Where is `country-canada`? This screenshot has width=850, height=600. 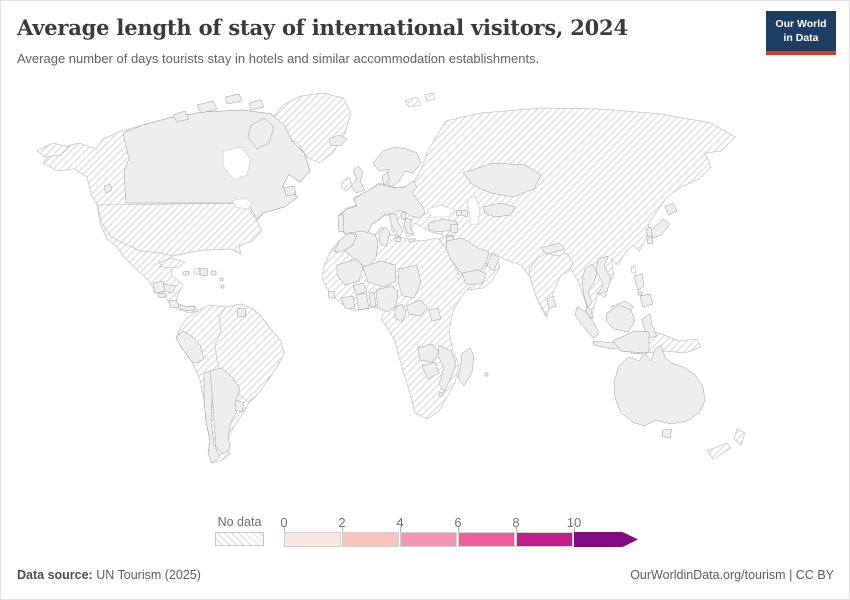
country-canada is located at coordinates (216, 164).